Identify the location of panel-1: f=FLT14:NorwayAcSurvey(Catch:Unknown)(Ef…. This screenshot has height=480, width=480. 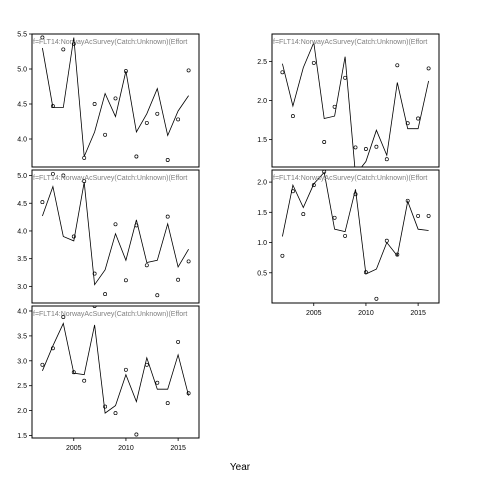
(108, 100).